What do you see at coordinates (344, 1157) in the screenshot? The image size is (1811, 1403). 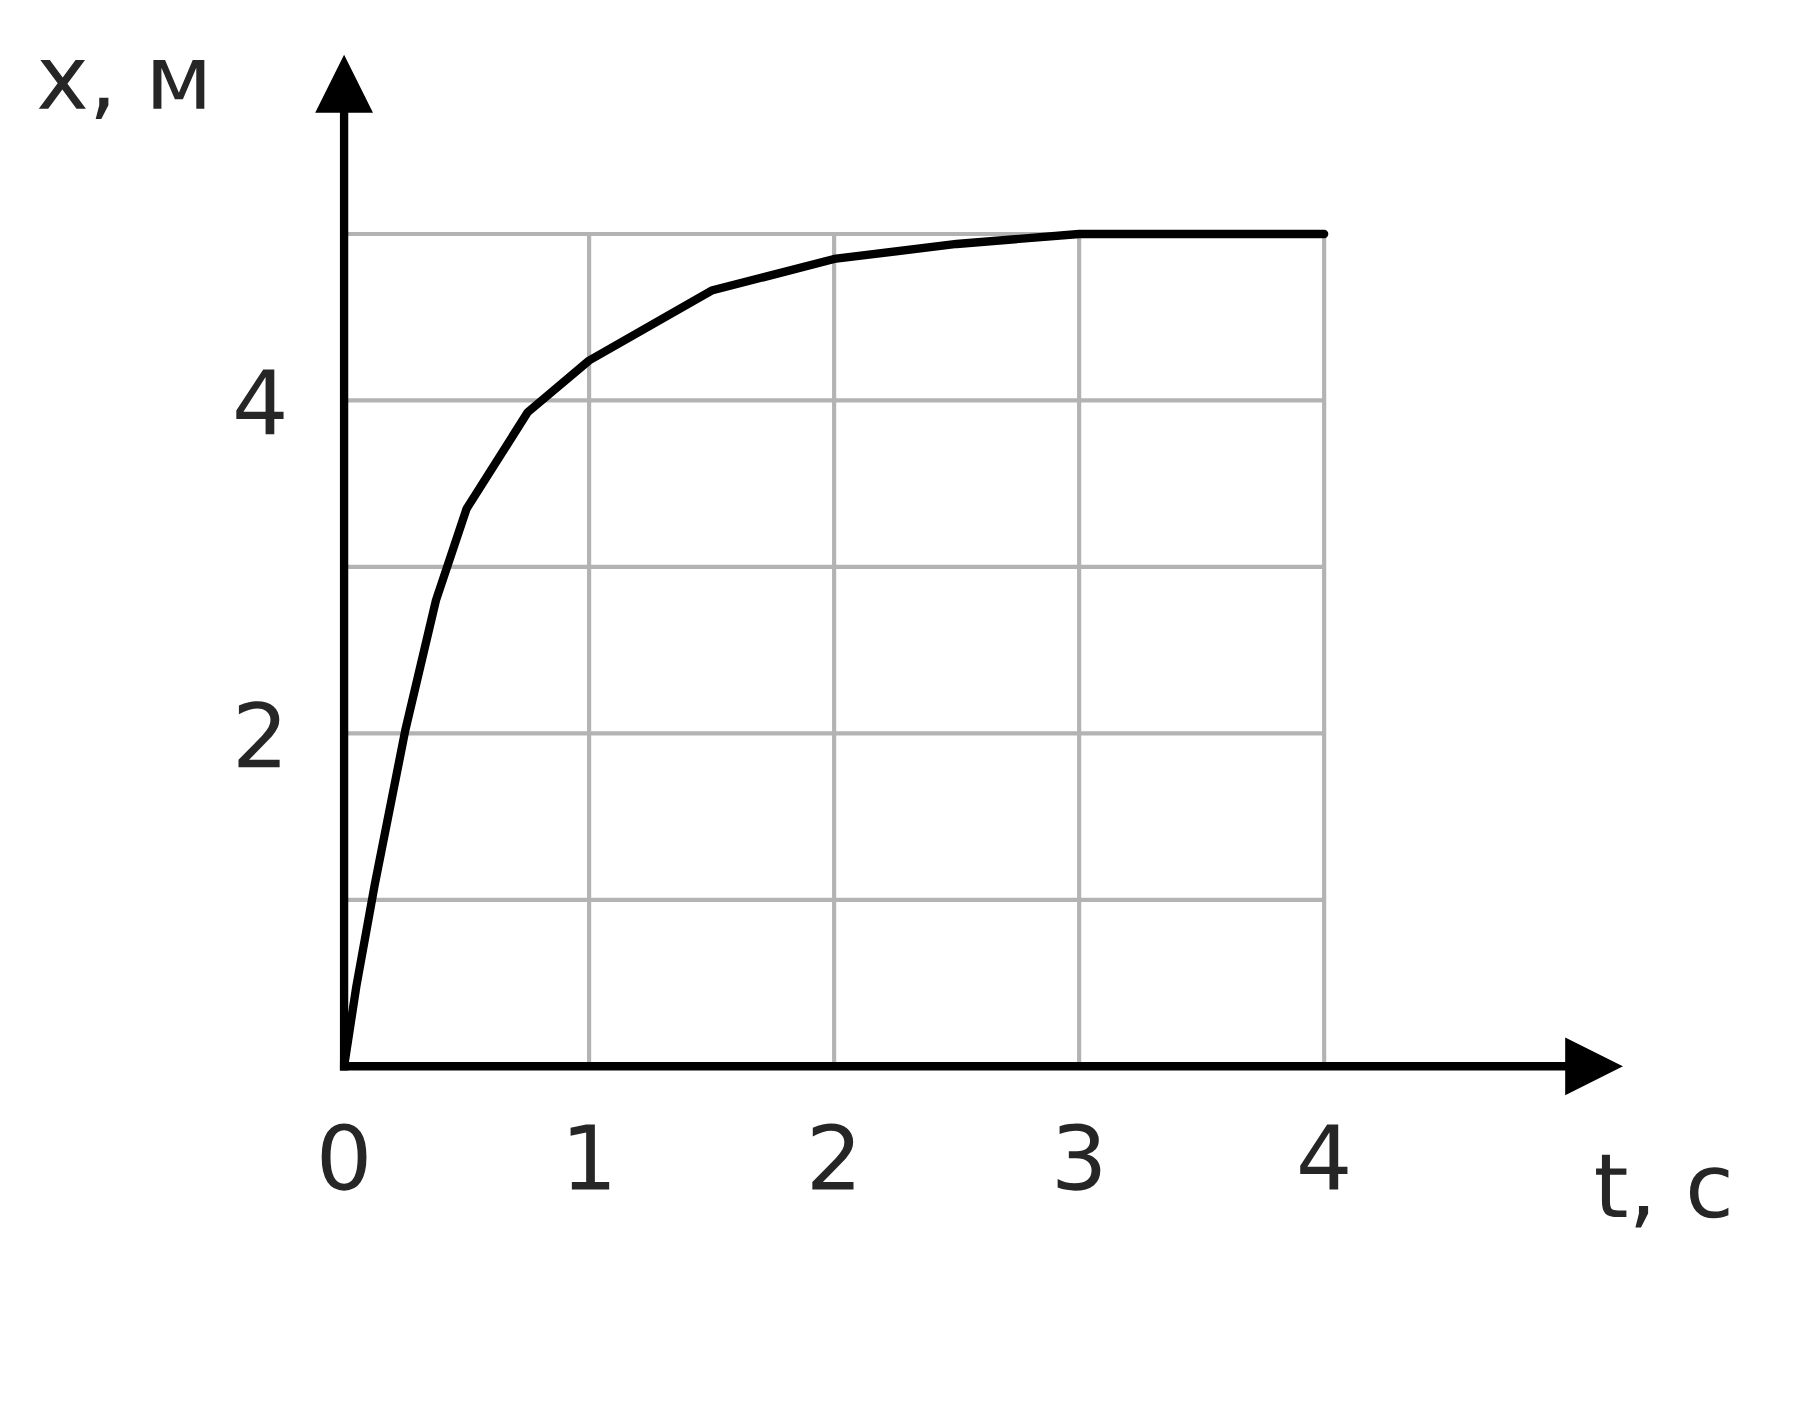 I see `x-tick-label: 0` at bounding box center [344, 1157].